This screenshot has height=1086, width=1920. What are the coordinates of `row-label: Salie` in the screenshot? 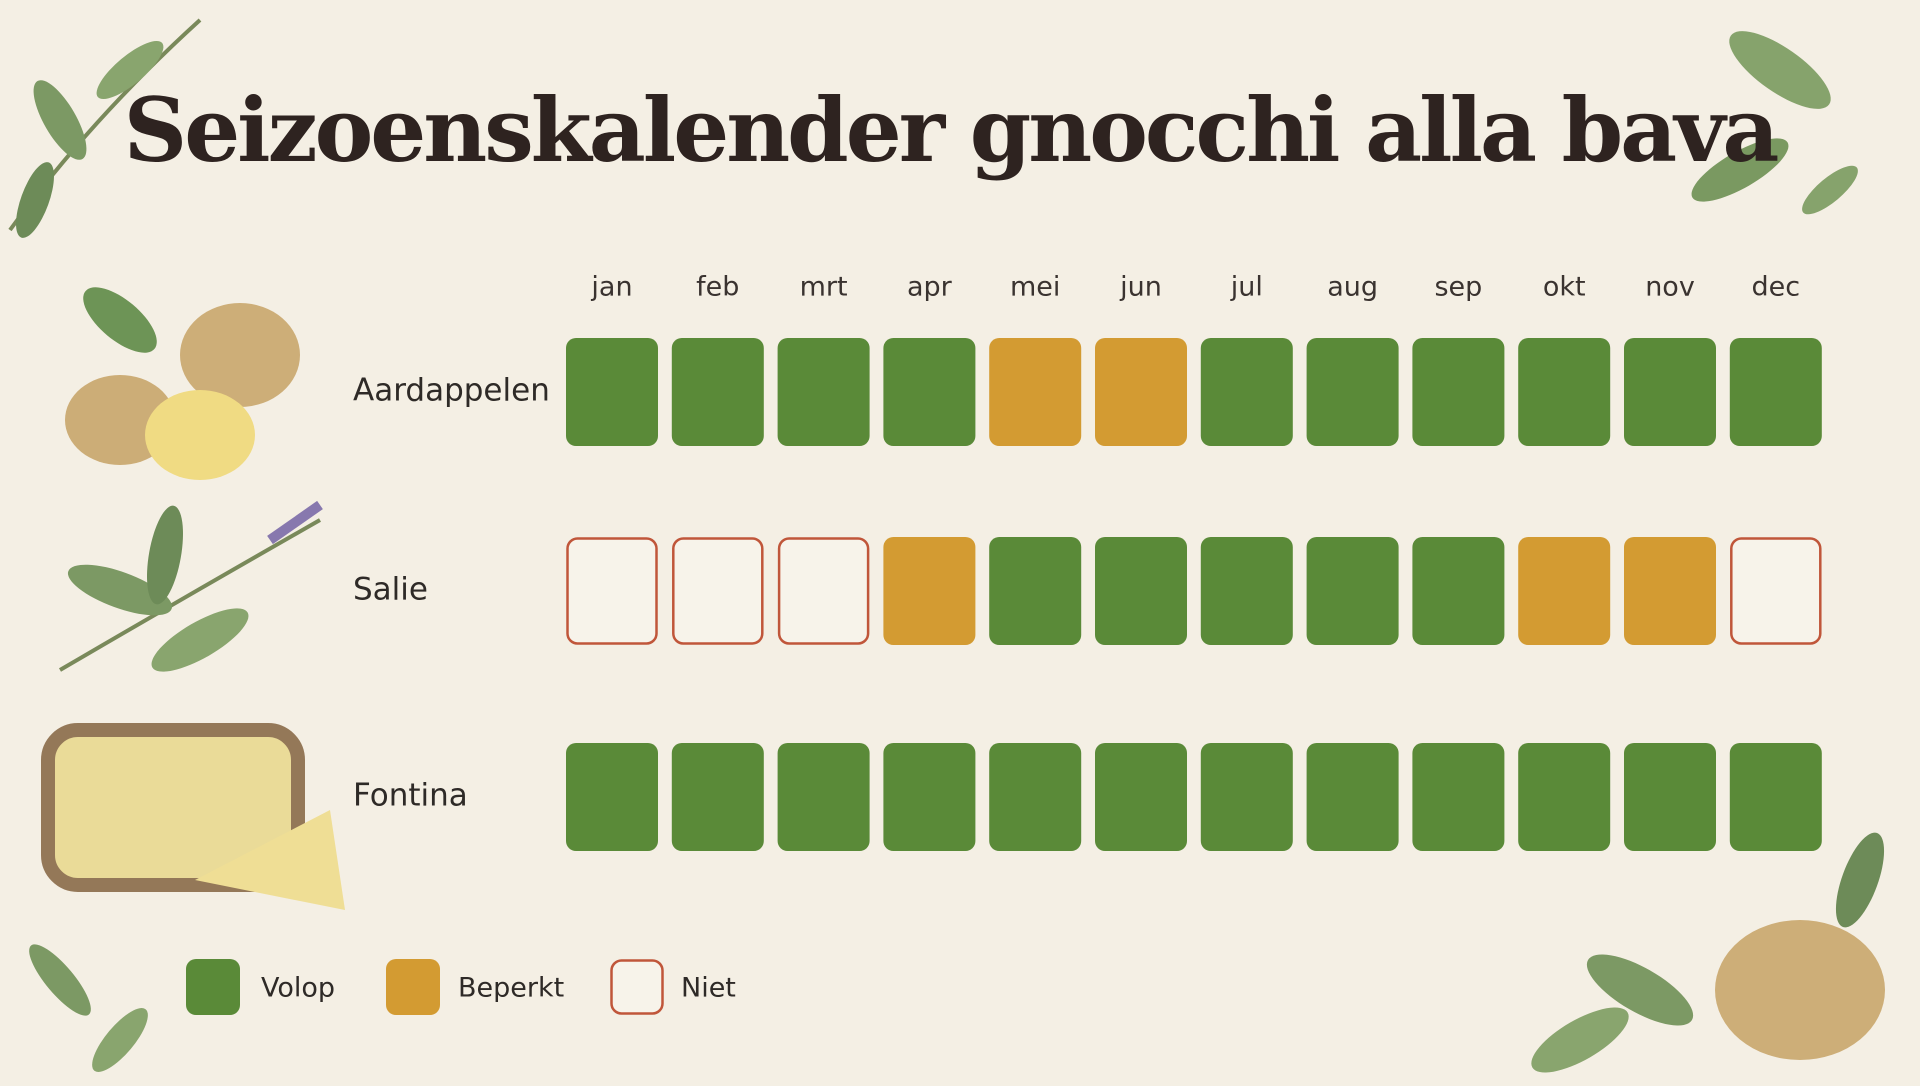 It's located at (390, 590).